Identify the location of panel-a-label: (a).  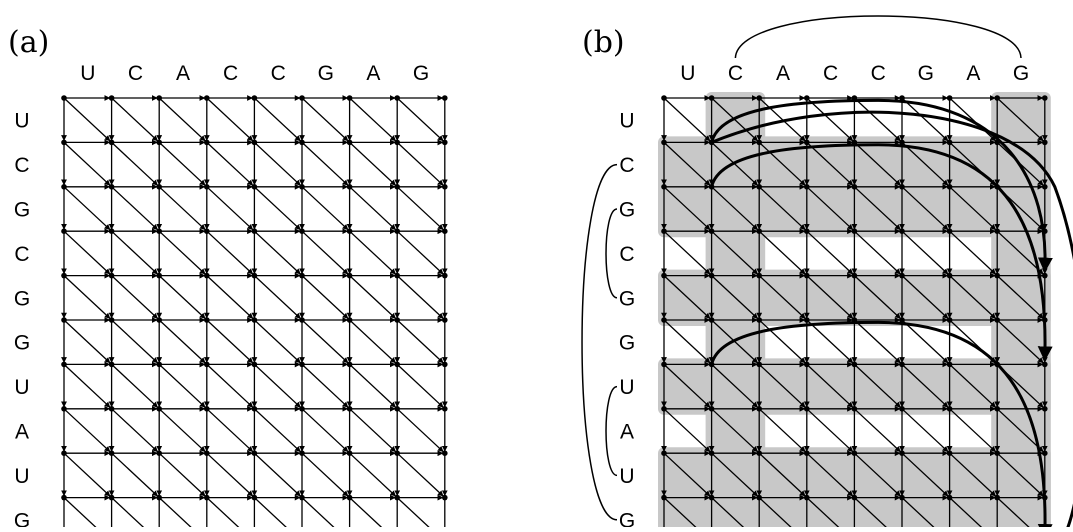
(28, 42).